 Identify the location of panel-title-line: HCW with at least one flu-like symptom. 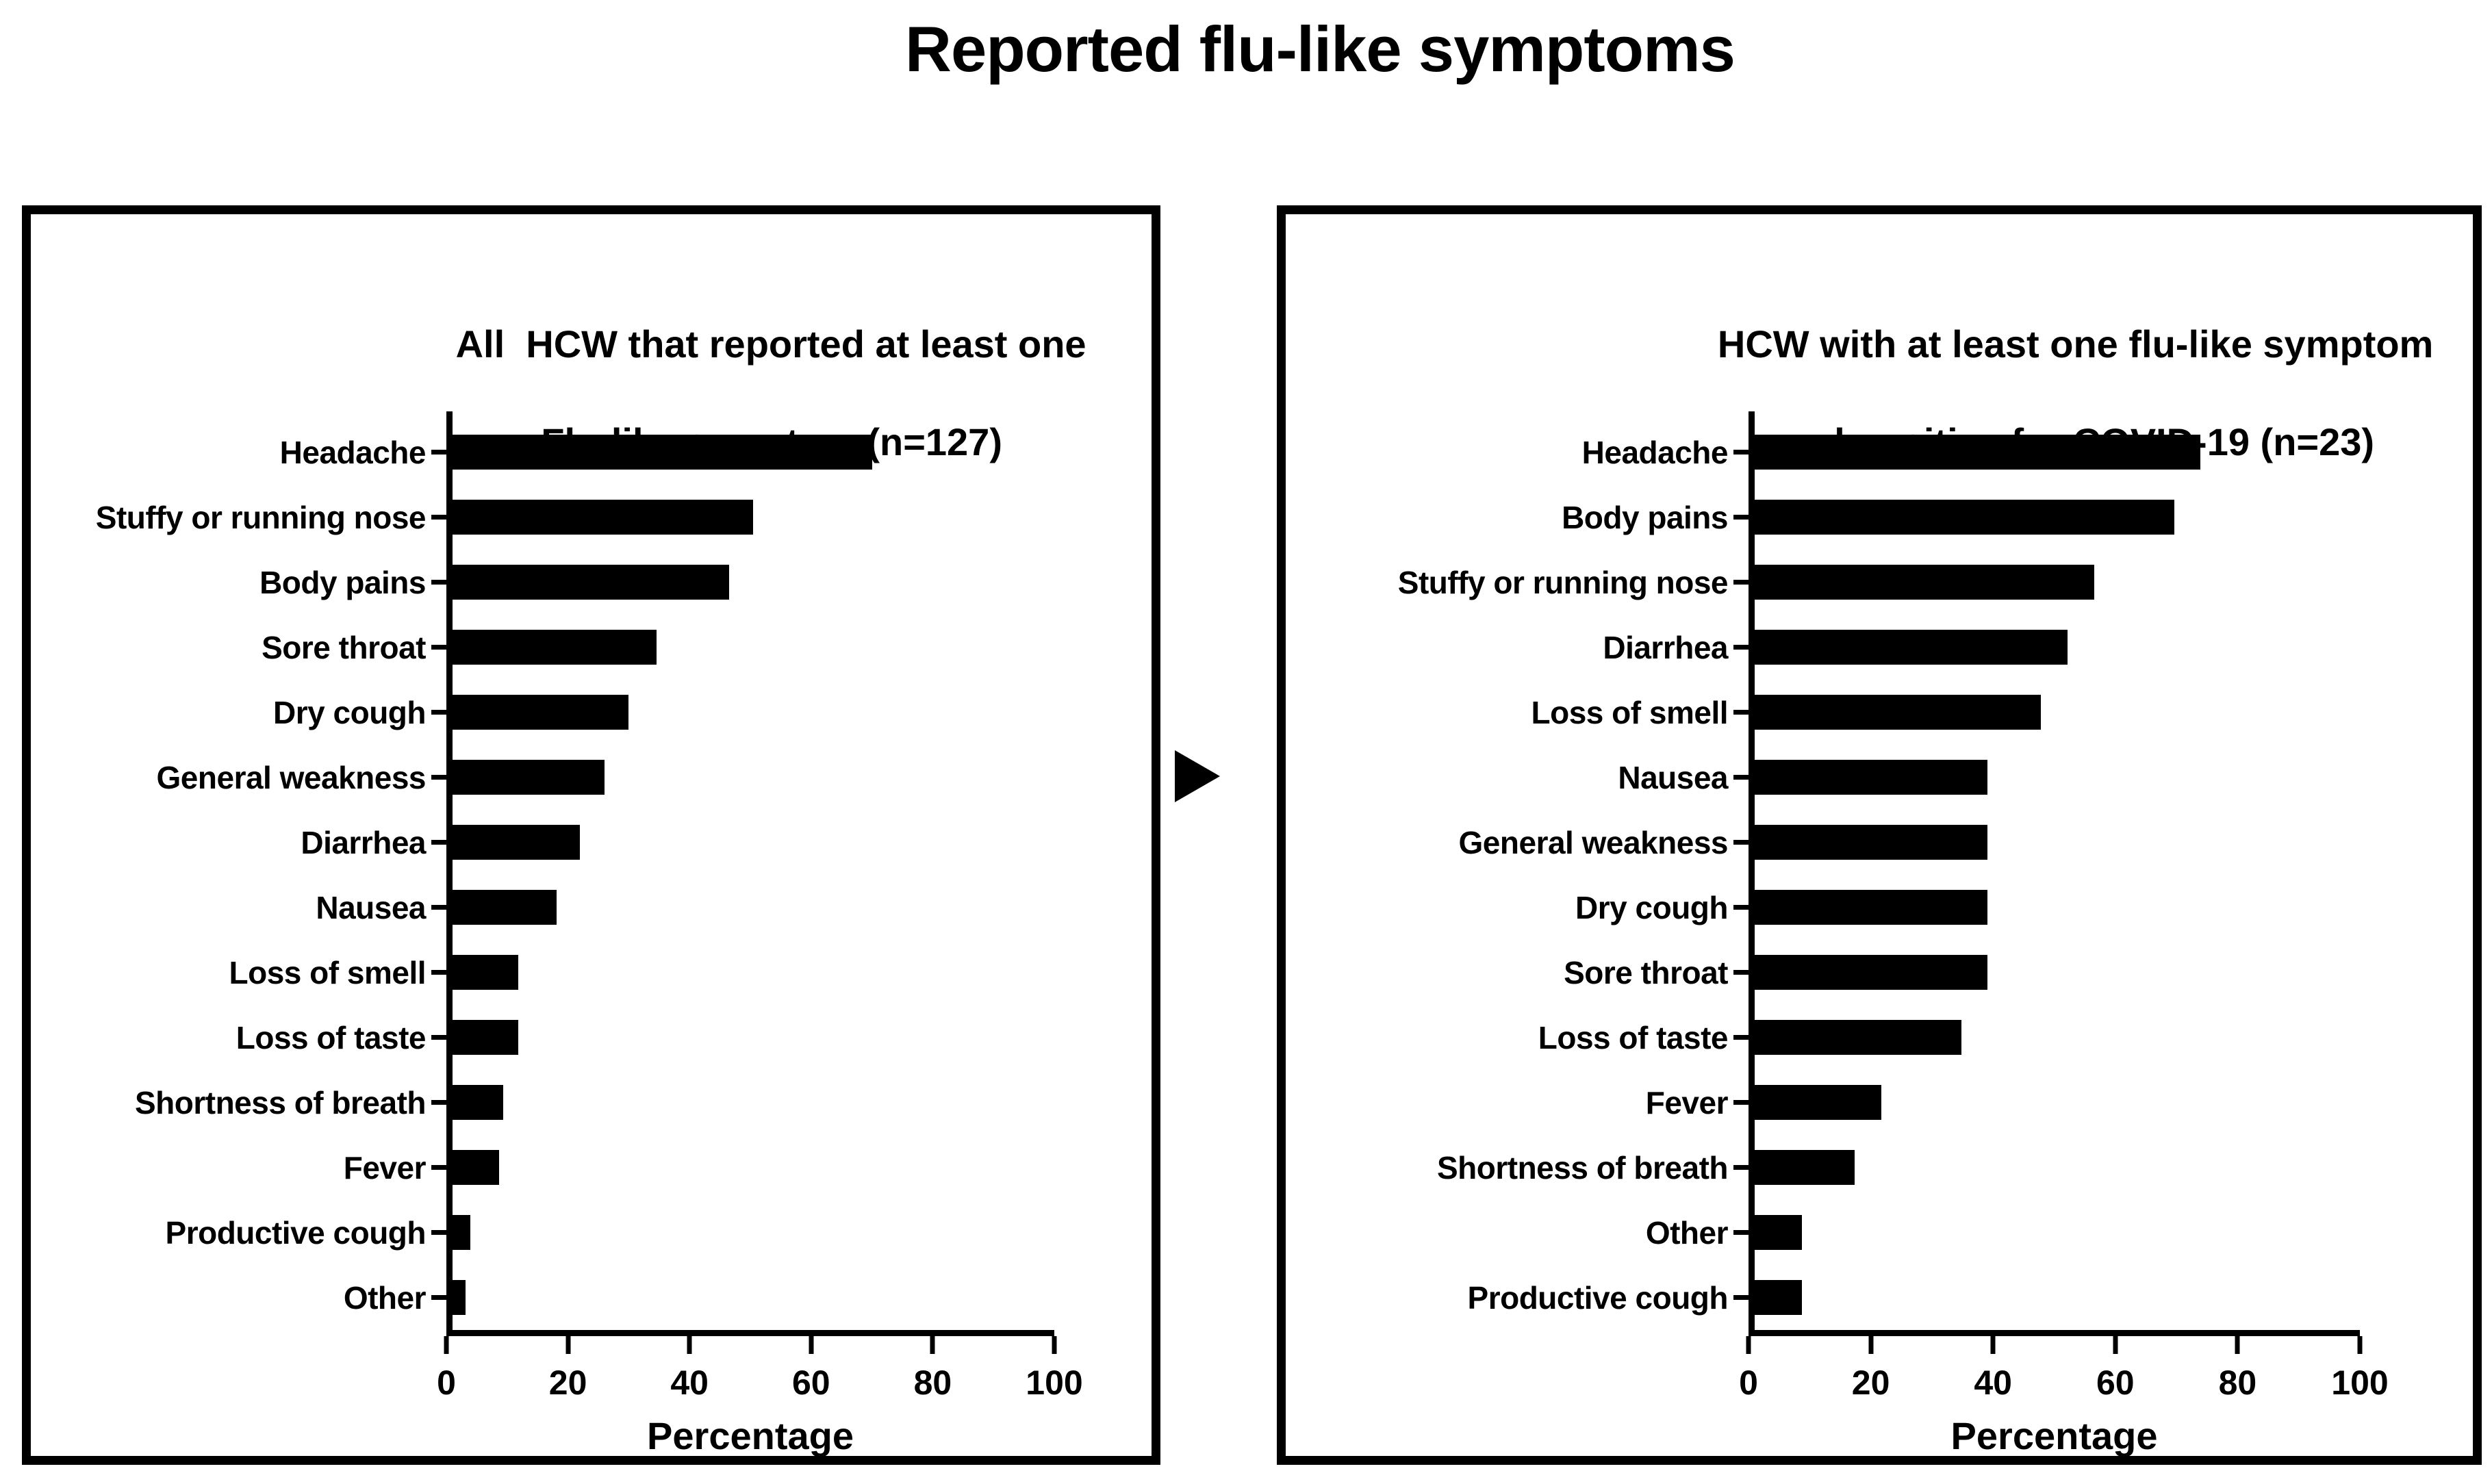
(2075, 344).